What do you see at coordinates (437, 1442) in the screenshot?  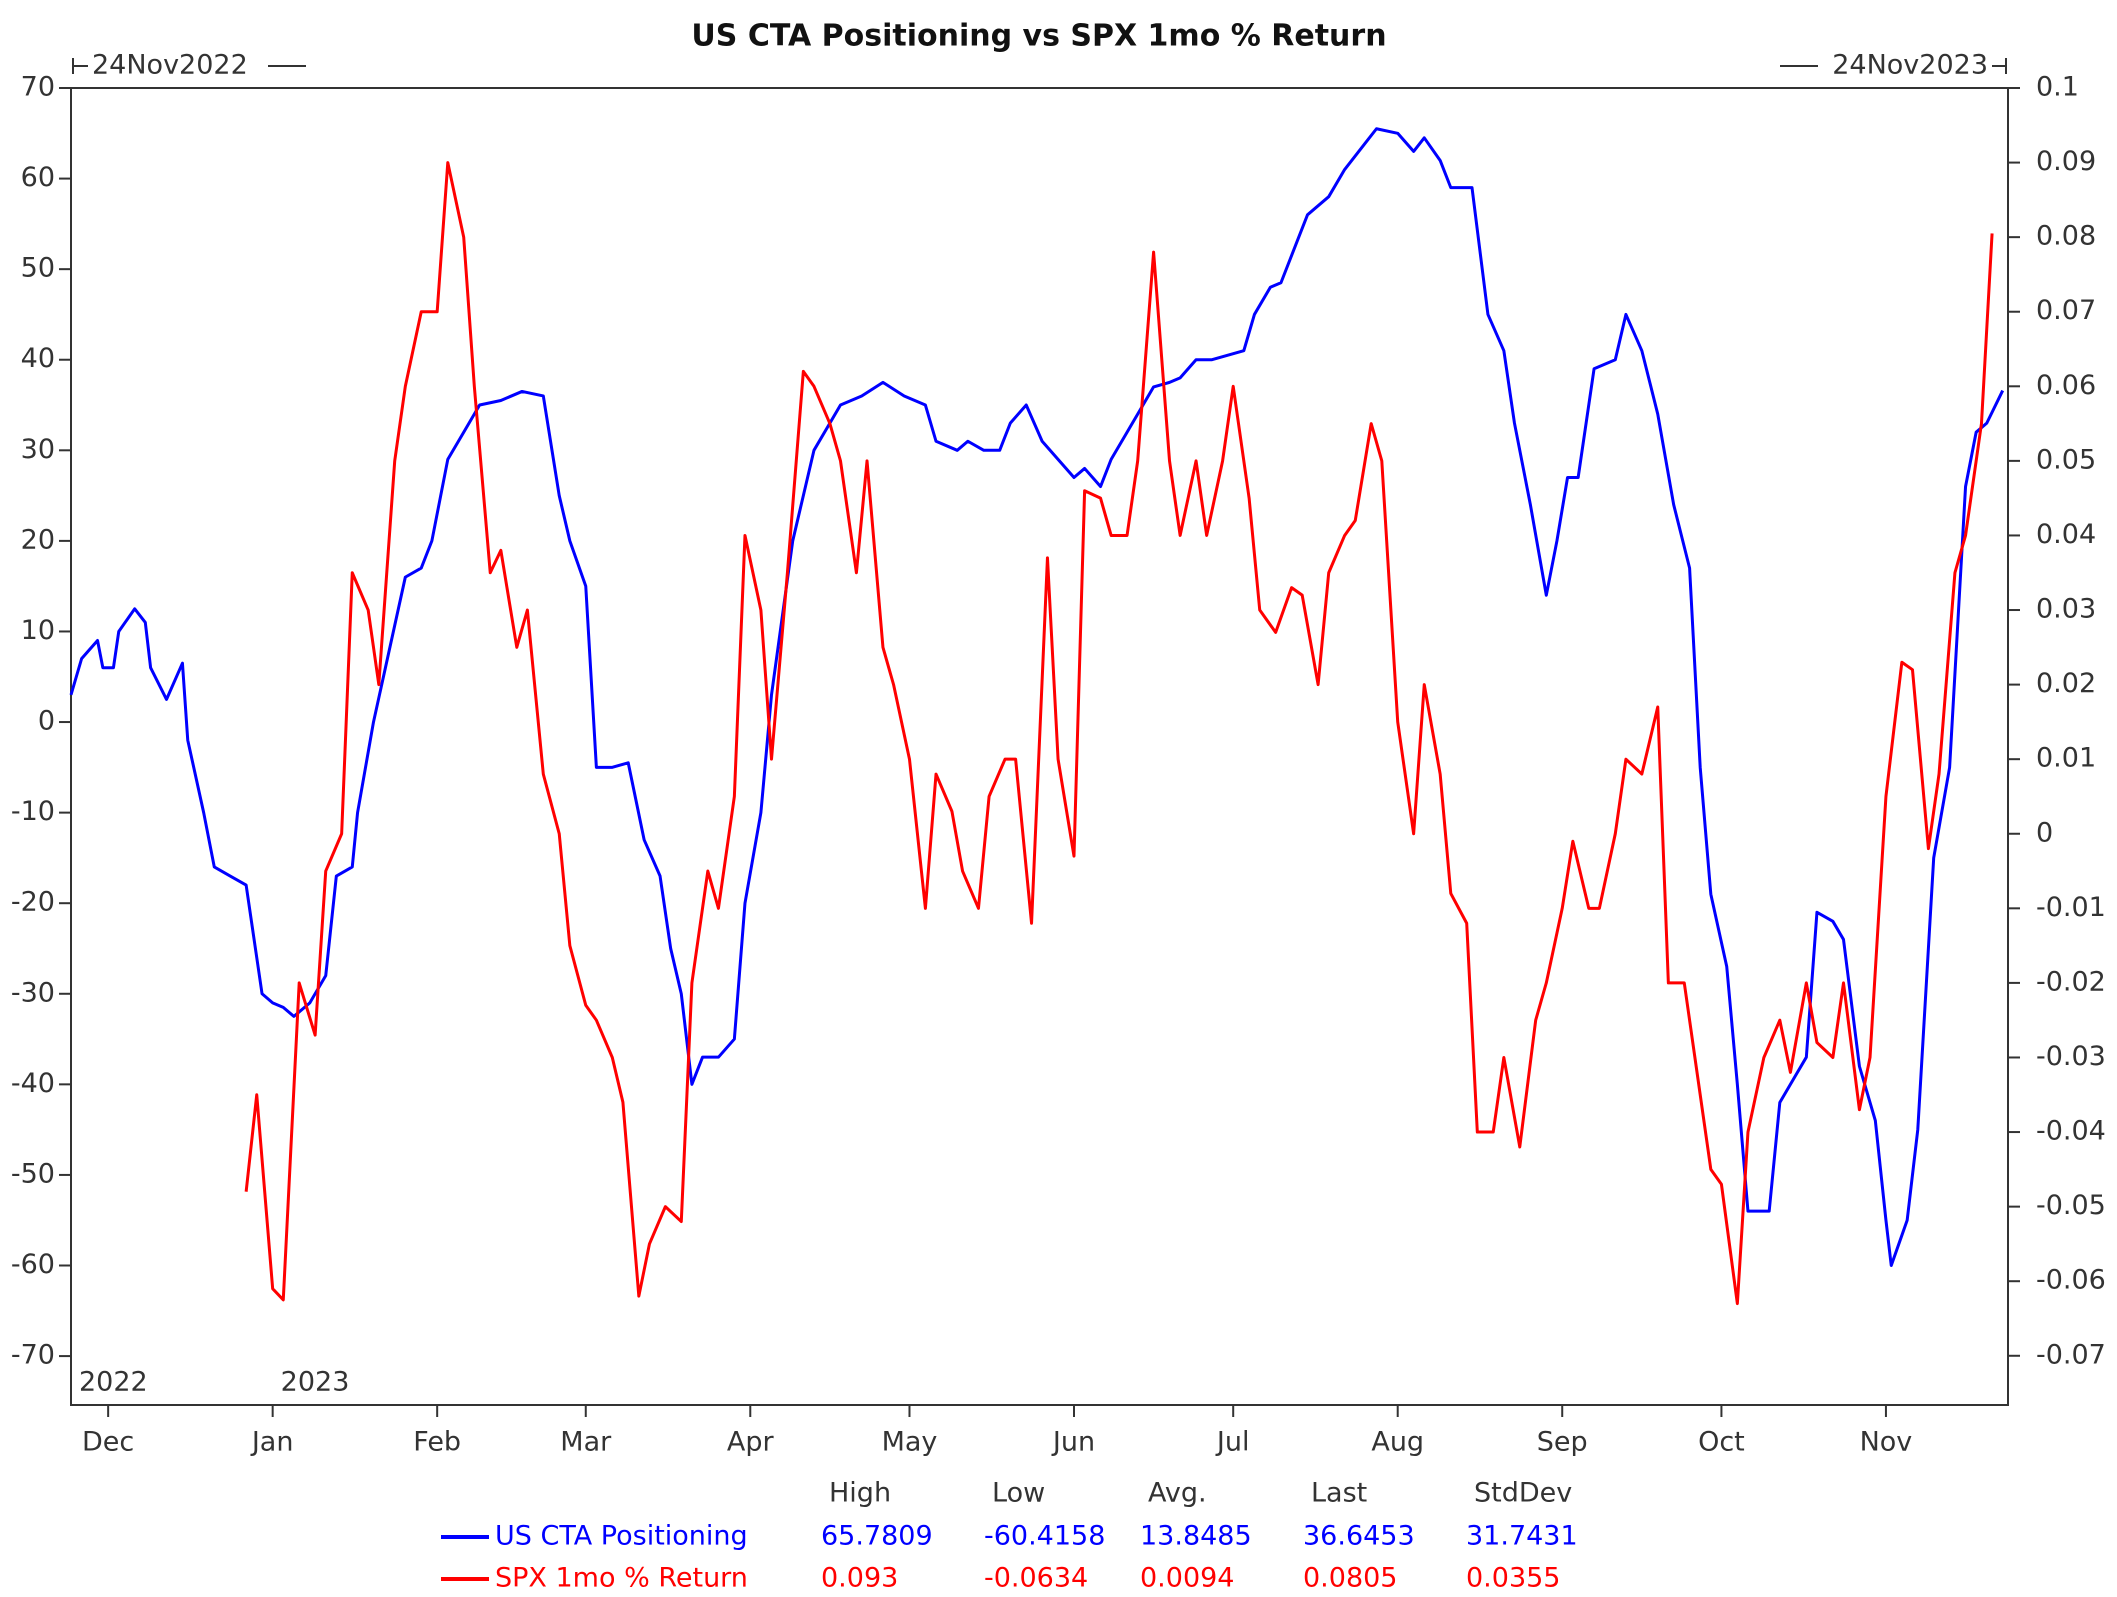 I see `x-tick-label: Feb` at bounding box center [437, 1442].